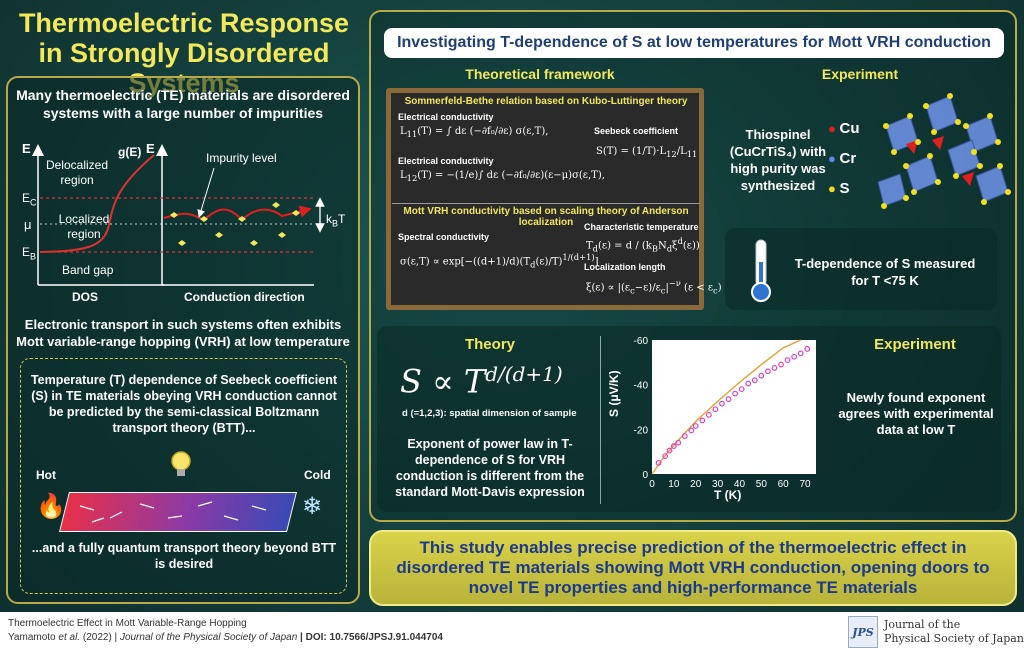 The width and height of the screenshot is (1024, 654). I want to click on carrier-arrows, so click(173, 512).